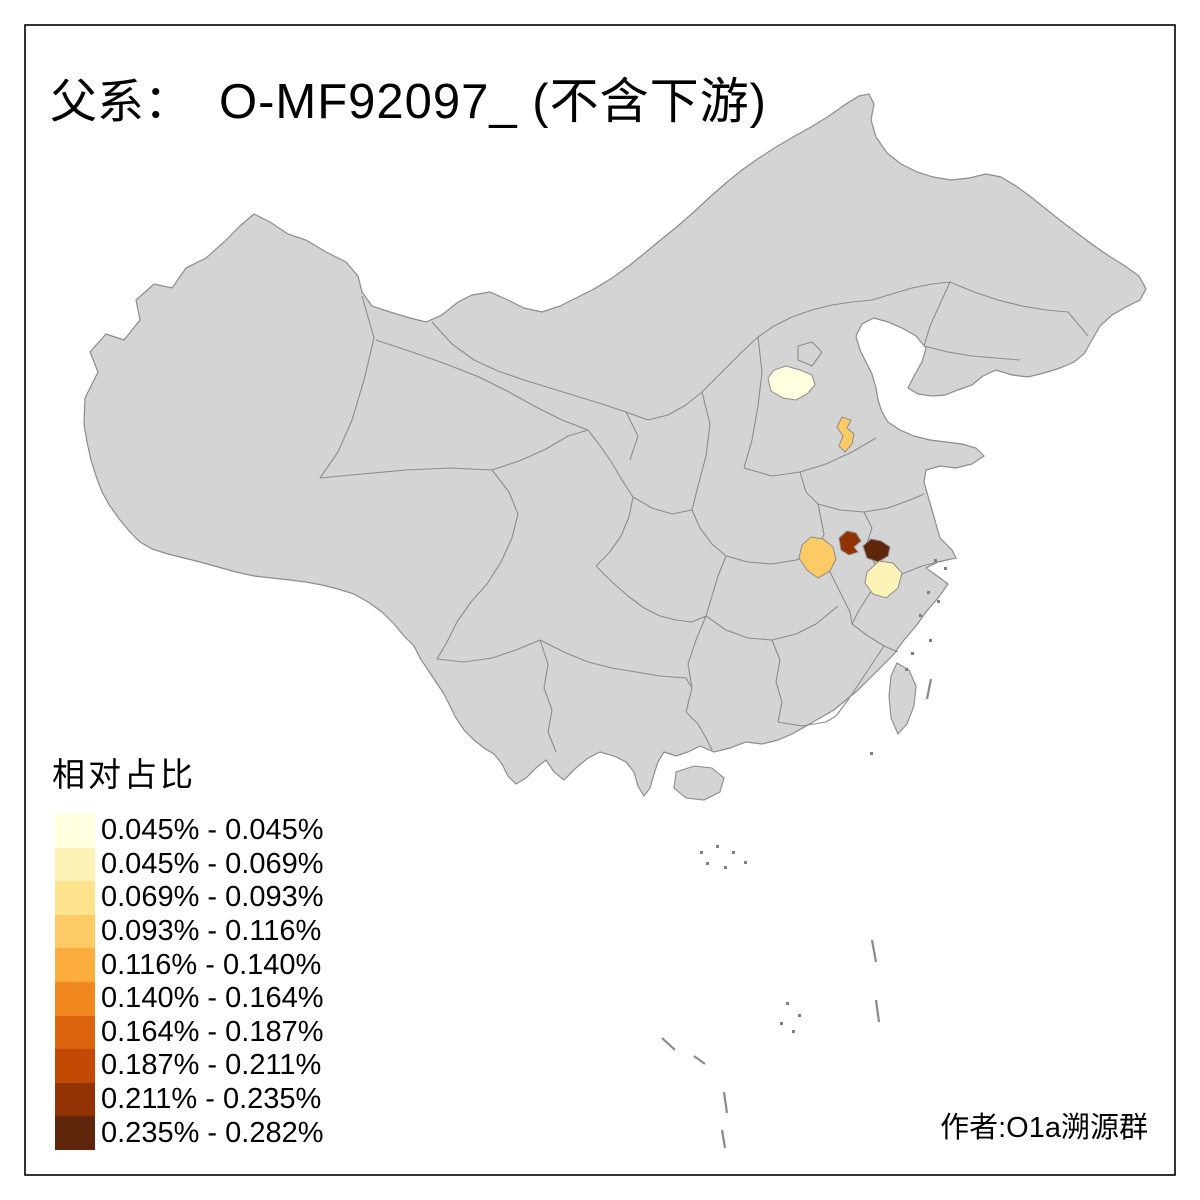 The width and height of the screenshot is (1200, 1200). I want to click on legend-row: 0.140% - 0.164%, so click(189, 998).